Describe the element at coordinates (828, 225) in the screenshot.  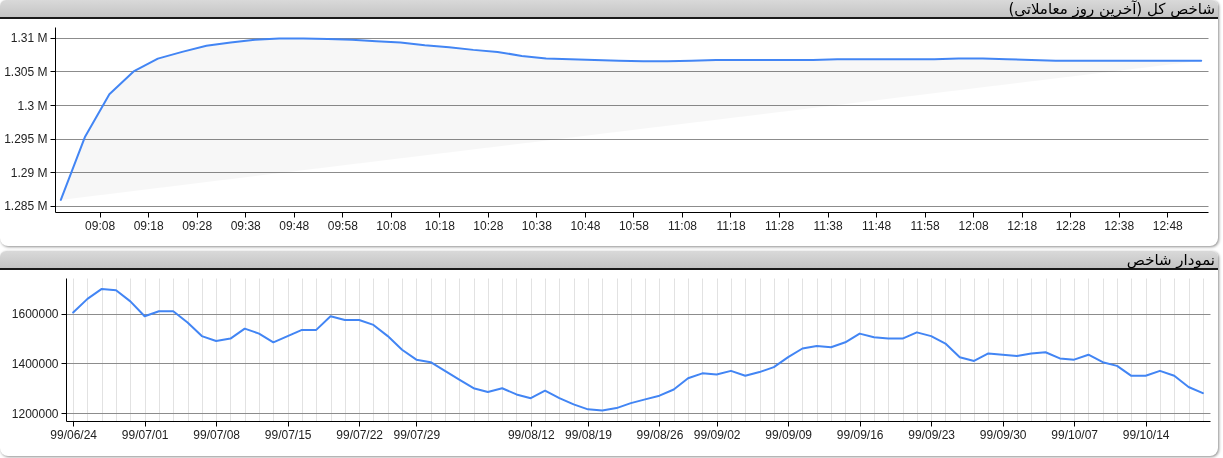
I see `x-tick-label: 11:38` at that location.